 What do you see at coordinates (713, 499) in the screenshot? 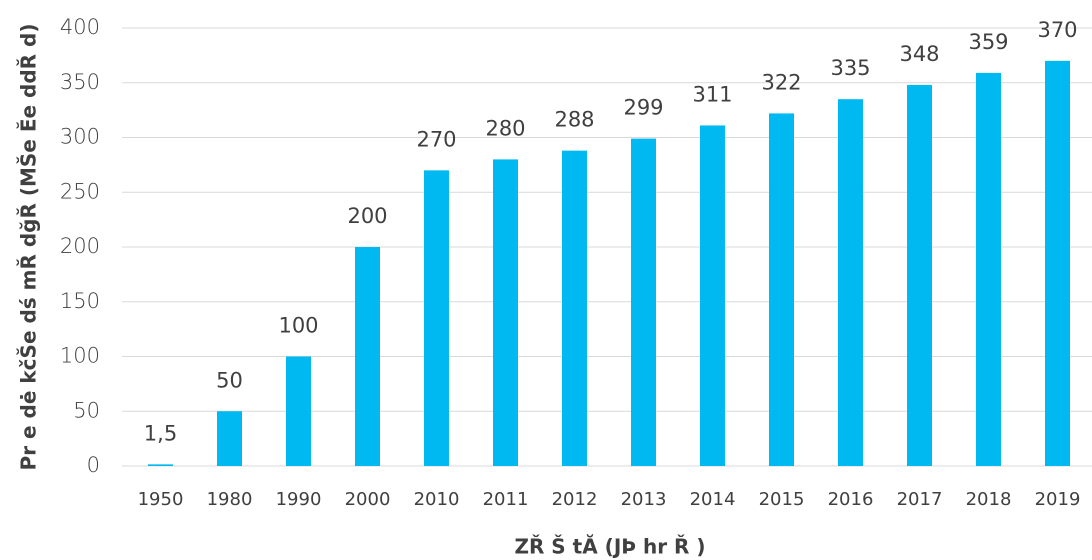
I see `x-tick-label: 2014` at bounding box center [713, 499].